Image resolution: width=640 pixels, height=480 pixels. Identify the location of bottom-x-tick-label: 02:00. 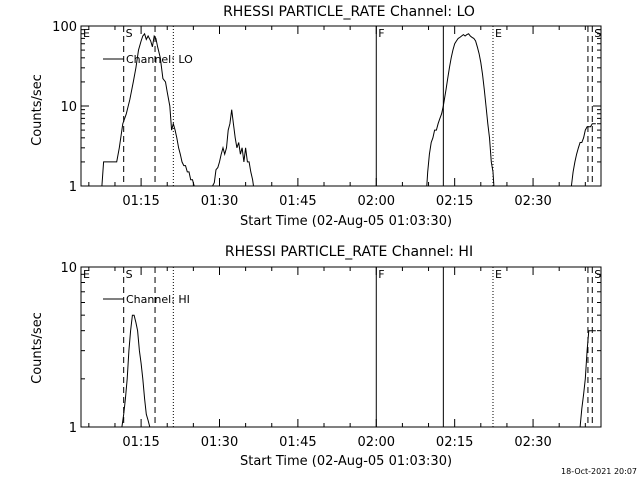
(376, 442).